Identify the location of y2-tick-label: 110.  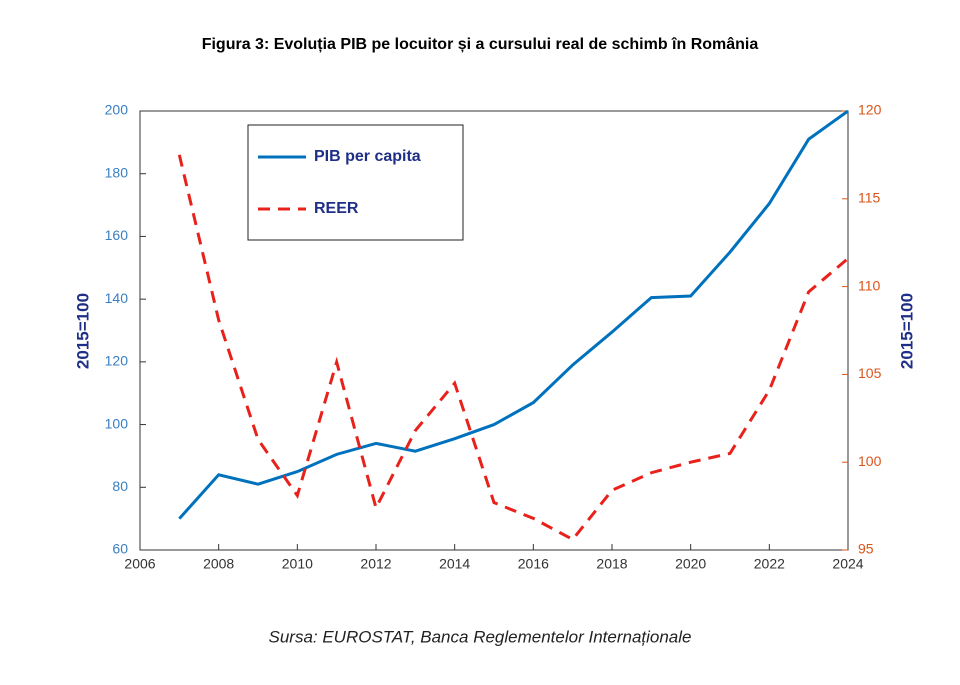
(869, 285).